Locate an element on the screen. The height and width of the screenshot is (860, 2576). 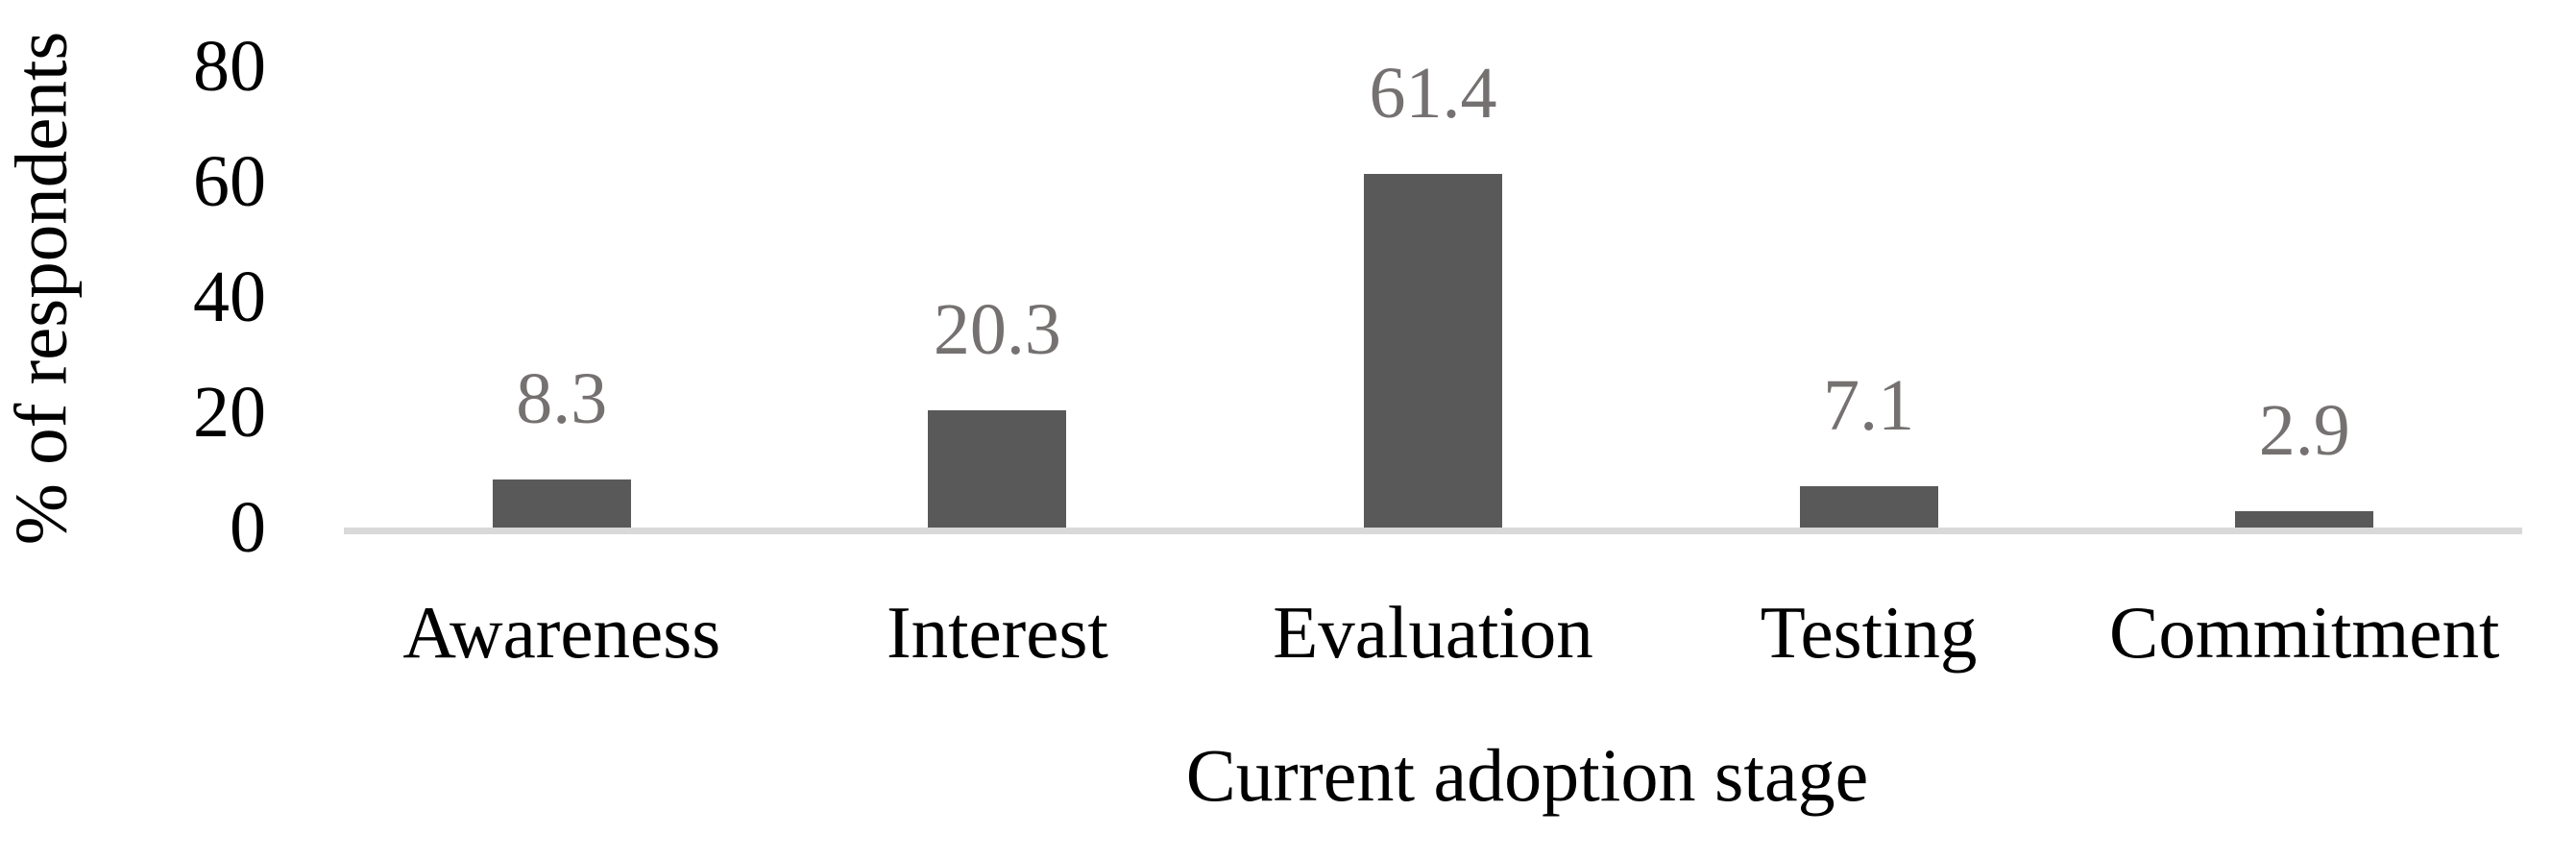
bar-value-label: 8.3 is located at coordinates (562, 398).